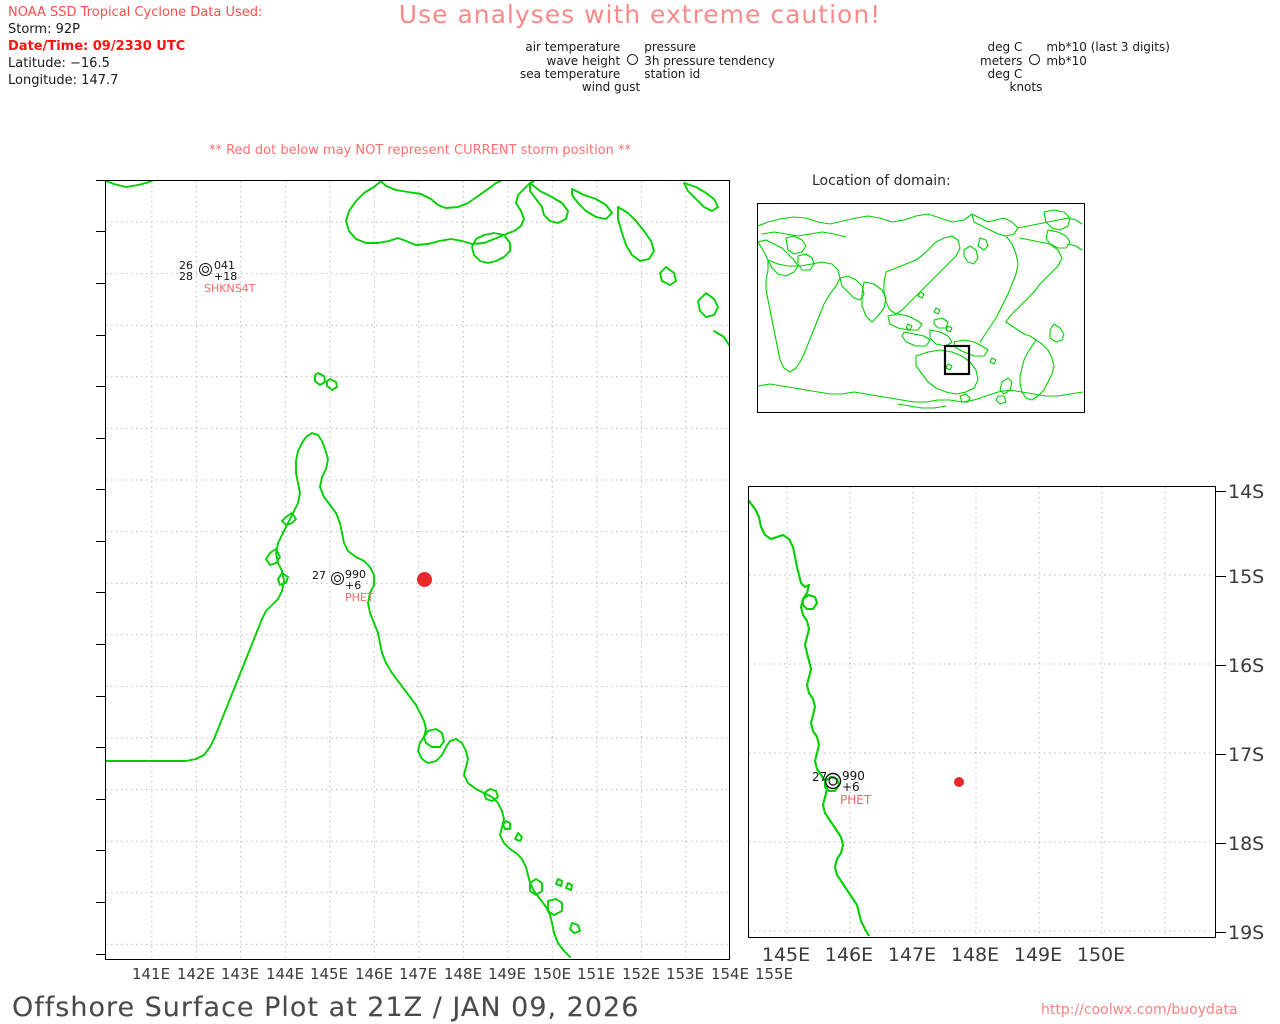  Describe the element at coordinates (1038, 955) in the screenshot. I see `zoom-x-label-4: 149E` at that location.